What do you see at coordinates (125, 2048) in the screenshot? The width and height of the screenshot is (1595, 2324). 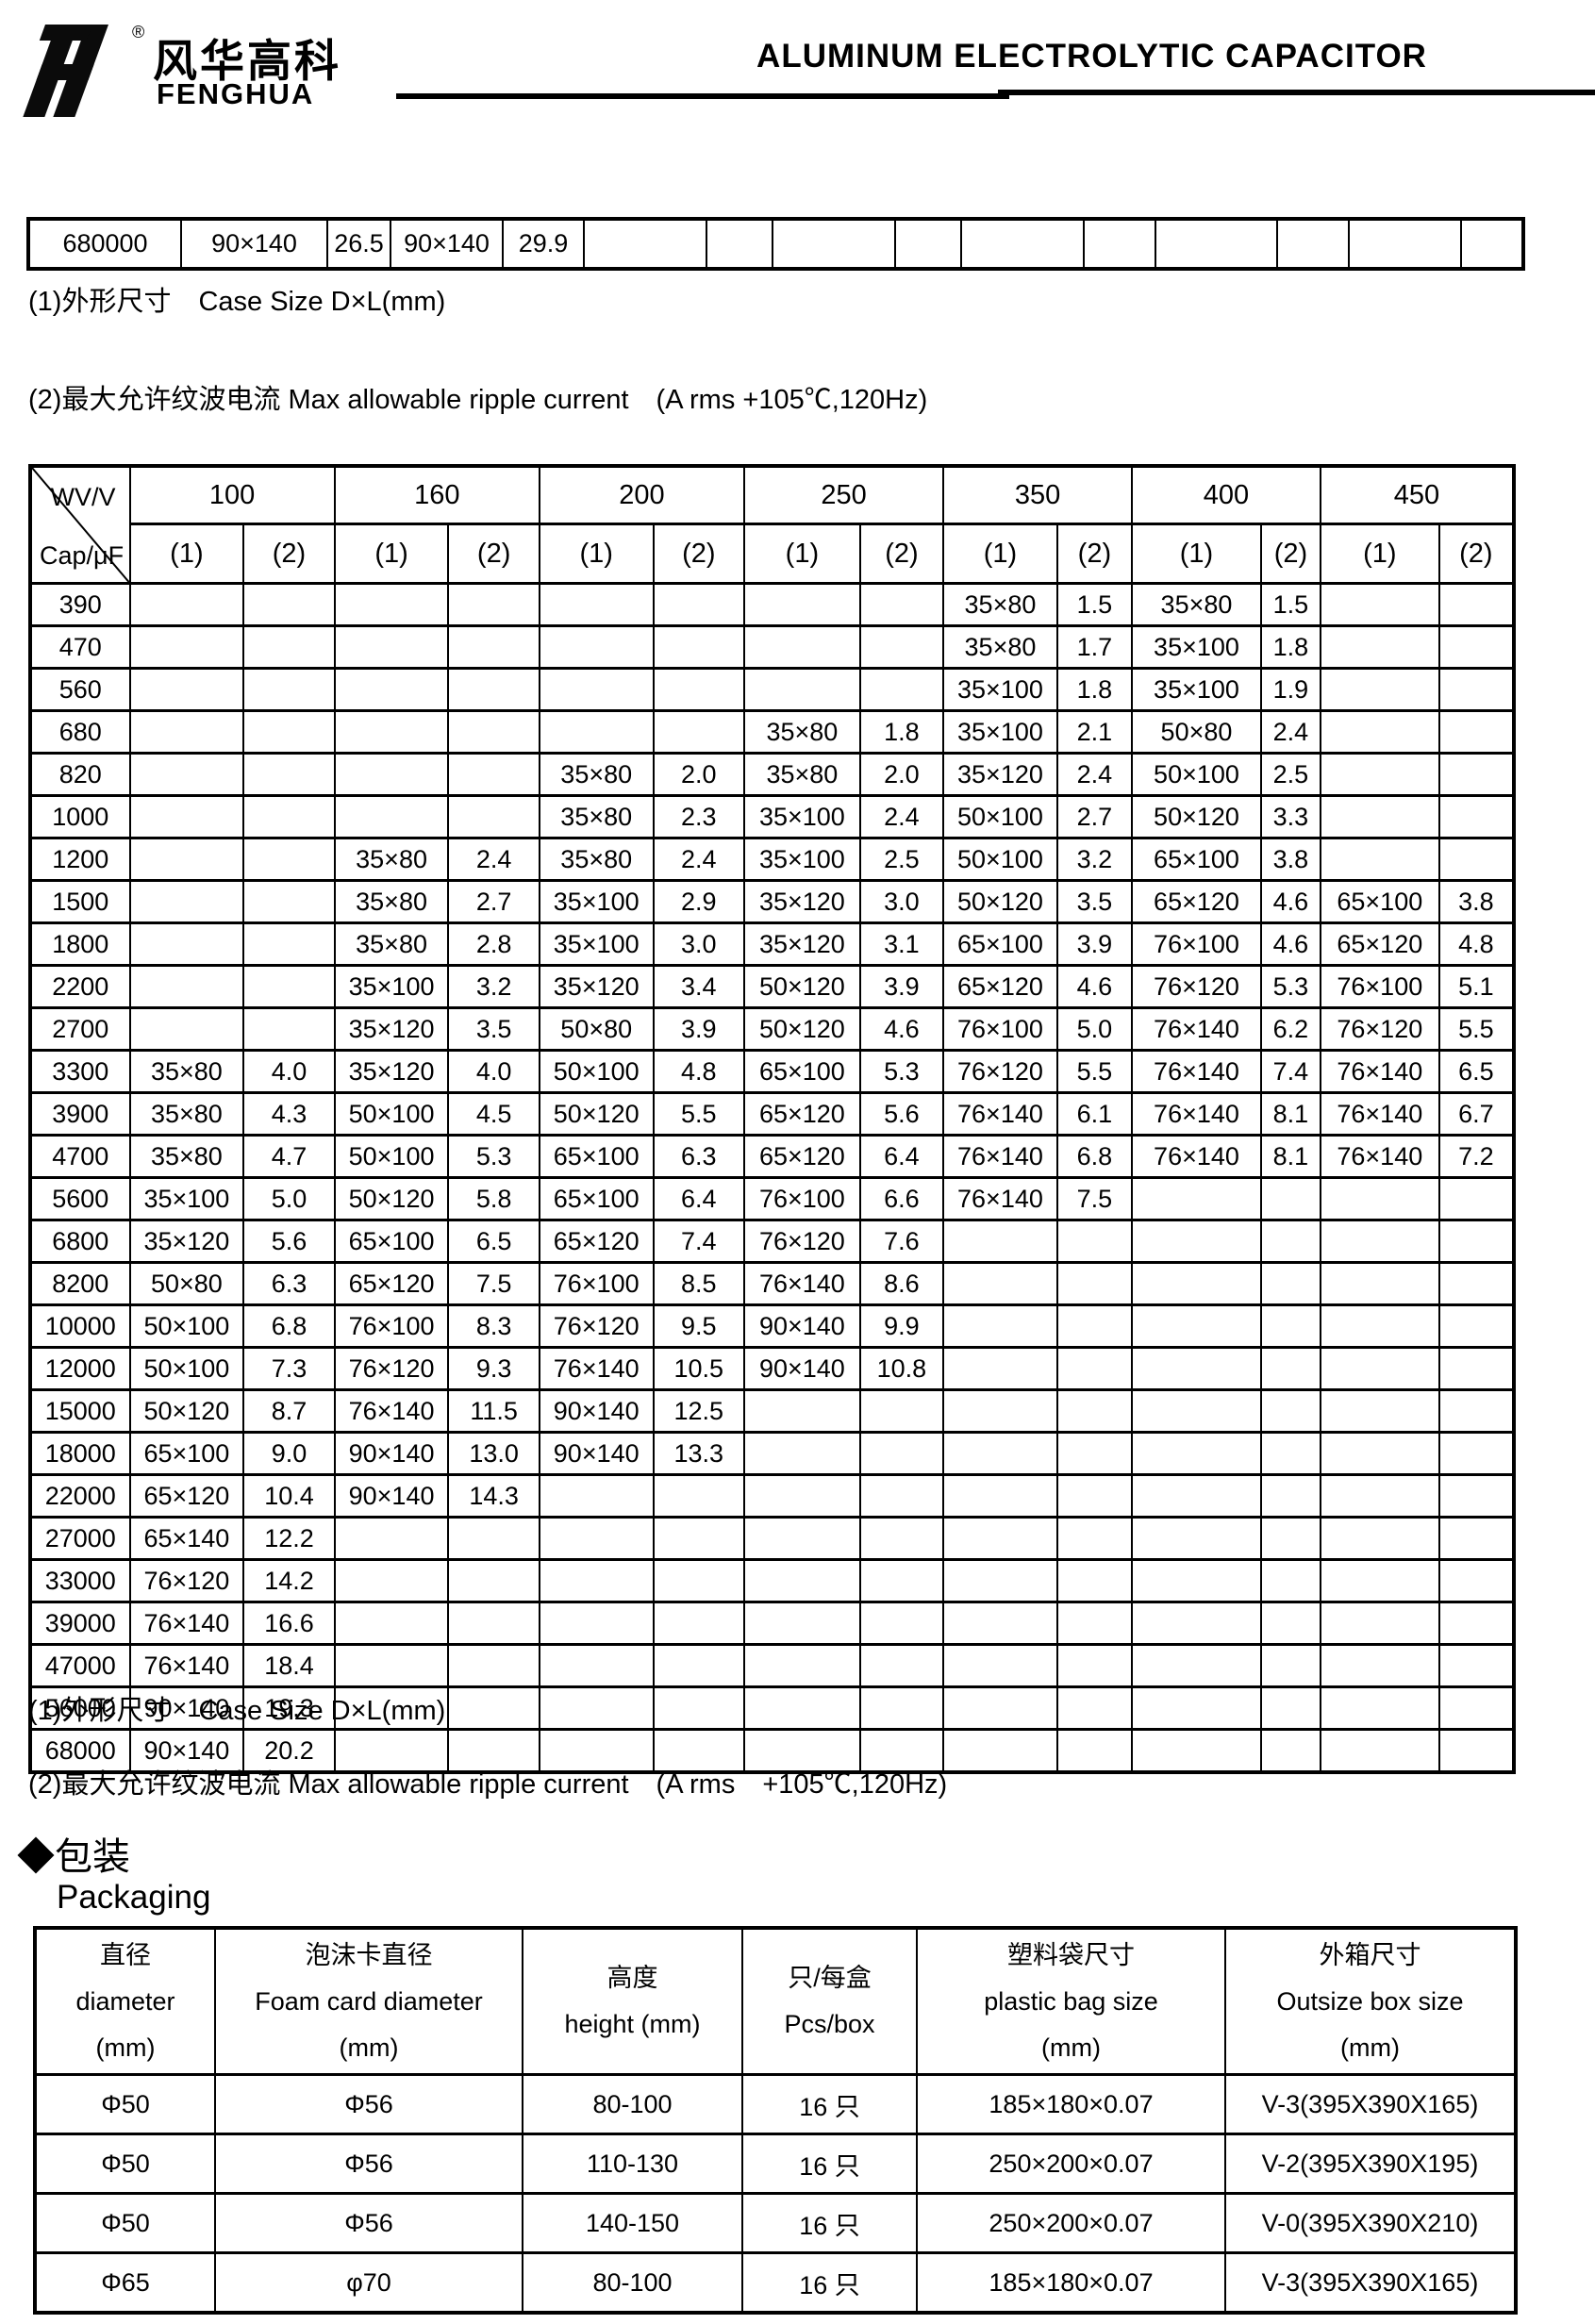 I see `header-line: (mm)` at bounding box center [125, 2048].